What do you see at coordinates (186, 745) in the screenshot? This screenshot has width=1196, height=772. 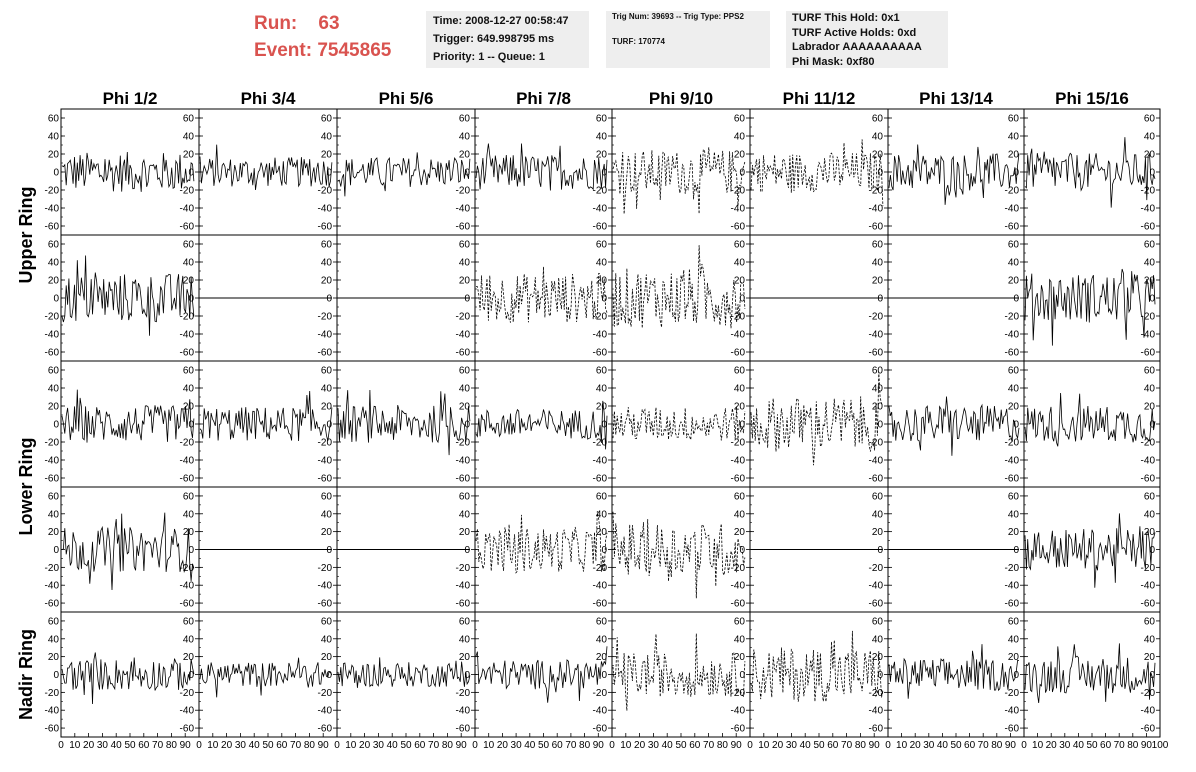 I see `x-tick-label: 90` at bounding box center [186, 745].